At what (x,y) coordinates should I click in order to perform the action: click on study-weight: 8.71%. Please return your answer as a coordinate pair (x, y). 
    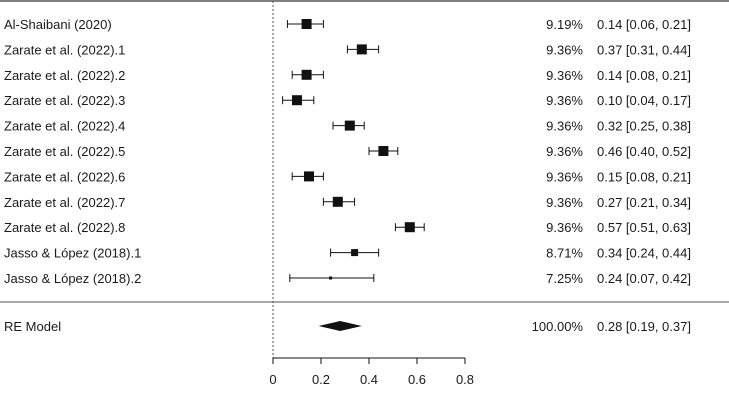
    Looking at the image, I should click on (564, 253).